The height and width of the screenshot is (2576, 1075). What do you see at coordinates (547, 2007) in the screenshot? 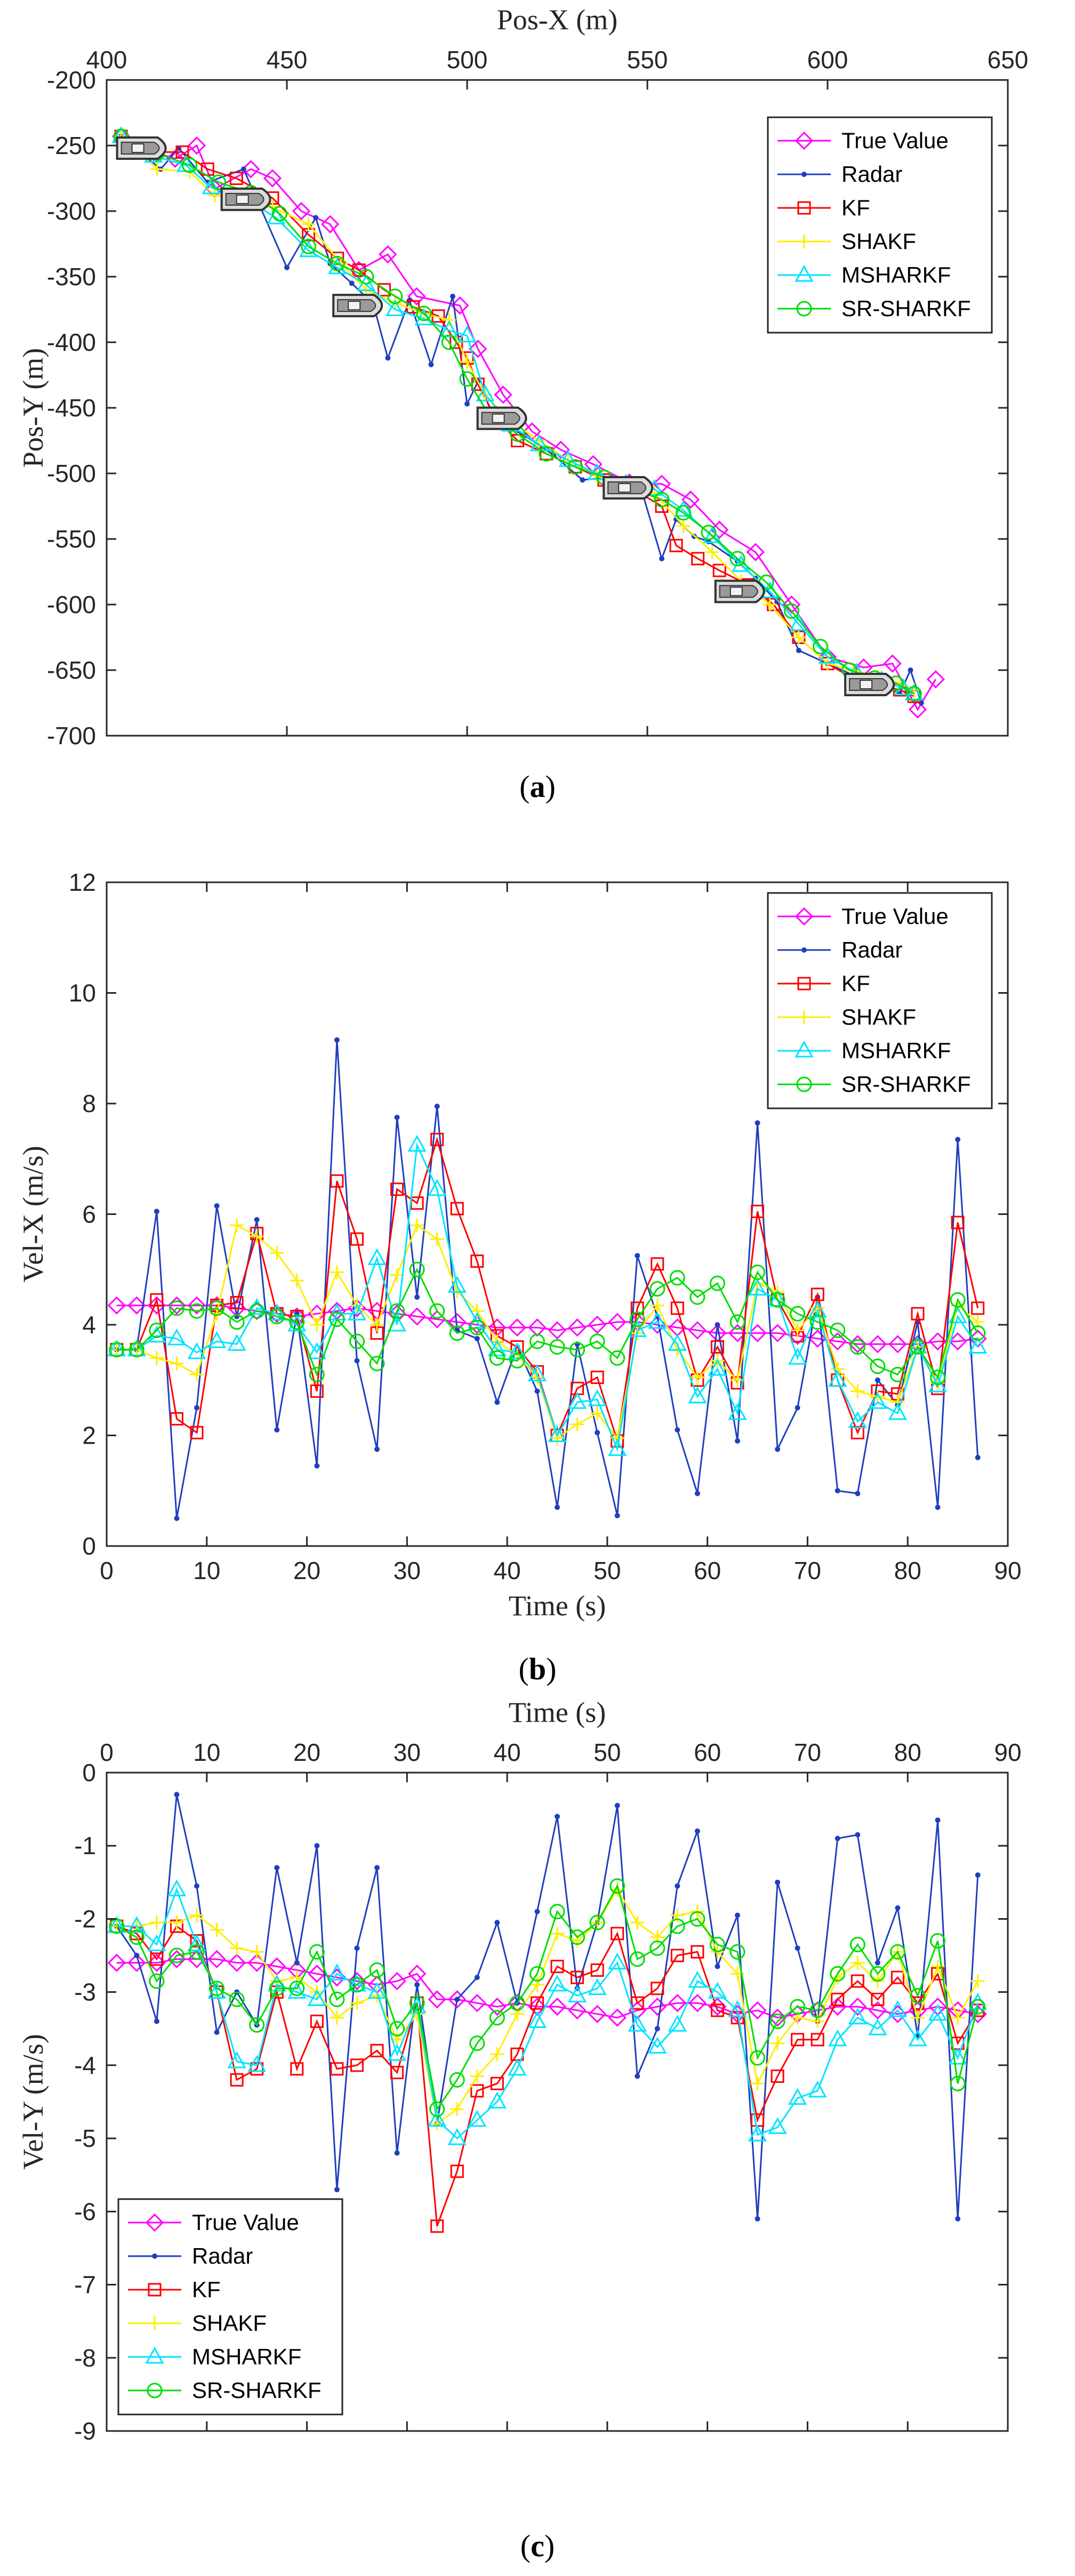
I see `series-line-shakf` at bounding box center [547, 2007].